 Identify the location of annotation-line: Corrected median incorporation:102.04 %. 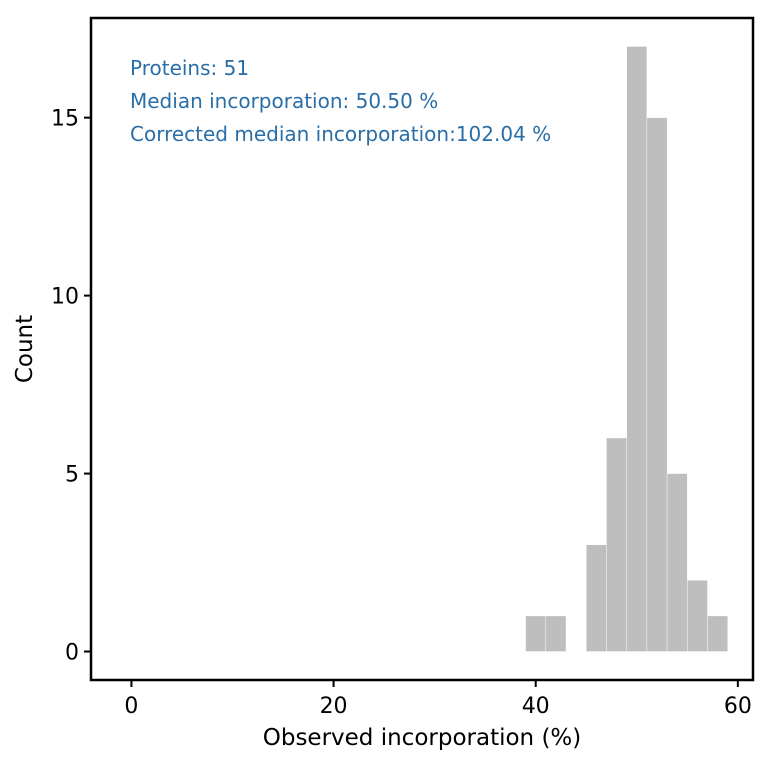
(340, 134).